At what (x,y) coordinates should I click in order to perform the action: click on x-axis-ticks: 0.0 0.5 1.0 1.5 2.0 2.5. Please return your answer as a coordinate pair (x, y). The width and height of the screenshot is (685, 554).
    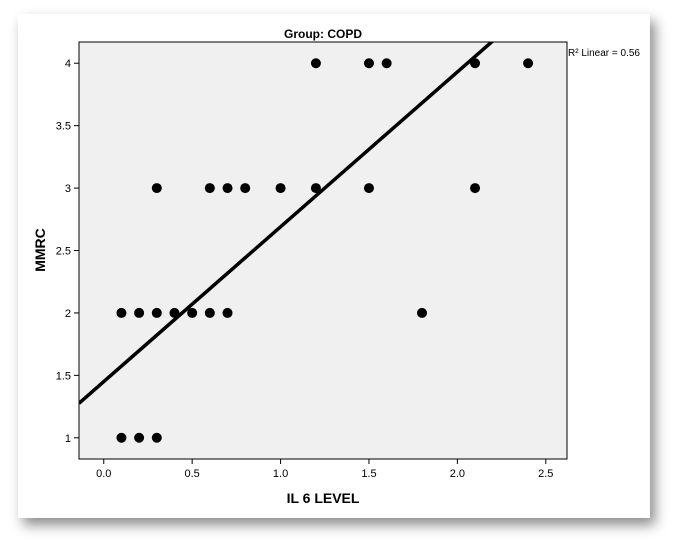
    Looking at the image, I should click on (324, 469).